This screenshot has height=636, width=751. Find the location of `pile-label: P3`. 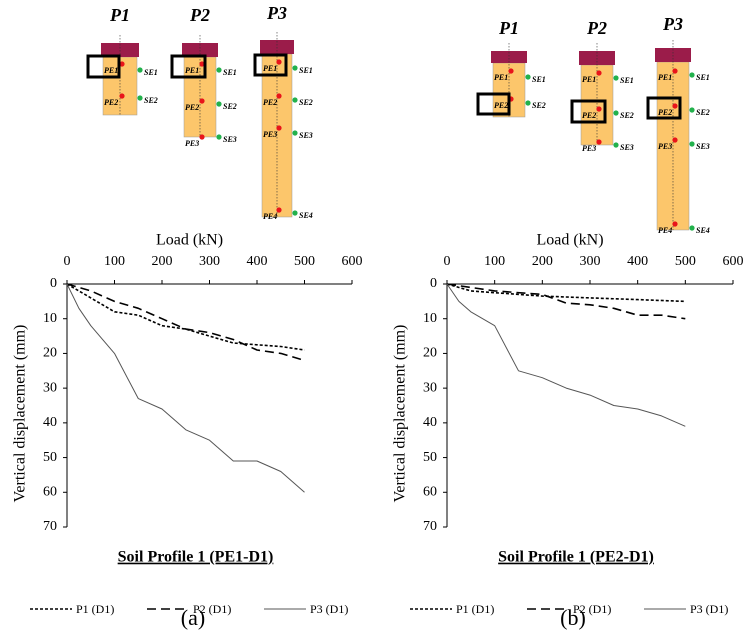

pile-label: P3 is located at coordinates (276, 13).